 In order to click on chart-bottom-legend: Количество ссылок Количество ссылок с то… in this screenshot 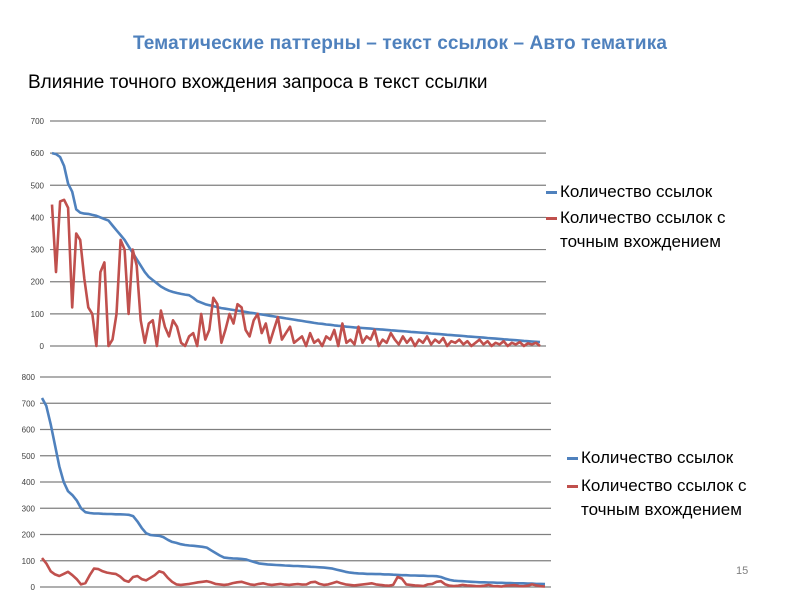, I will do `click(678, 484)`.